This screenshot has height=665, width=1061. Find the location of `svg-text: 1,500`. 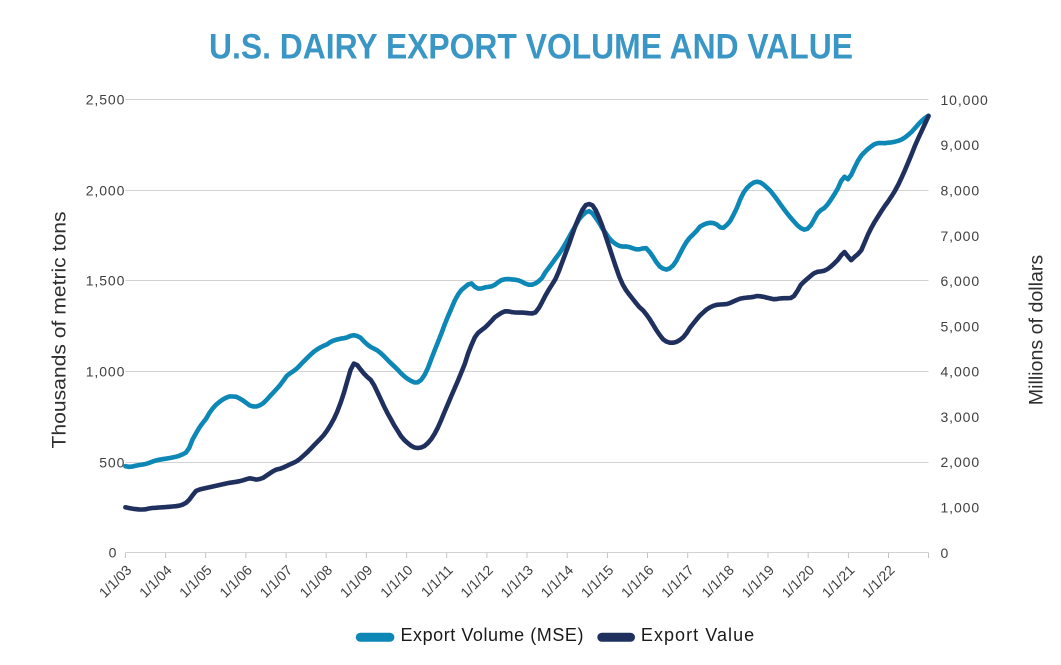

svg-text: 1,500 is located at coordinates (106, 281).